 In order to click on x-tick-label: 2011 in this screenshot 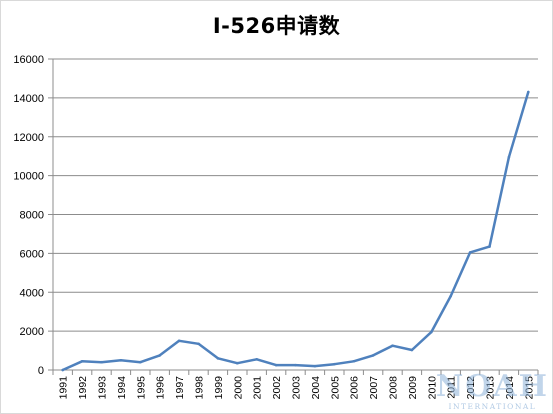, I will do `click(452, 387)`.